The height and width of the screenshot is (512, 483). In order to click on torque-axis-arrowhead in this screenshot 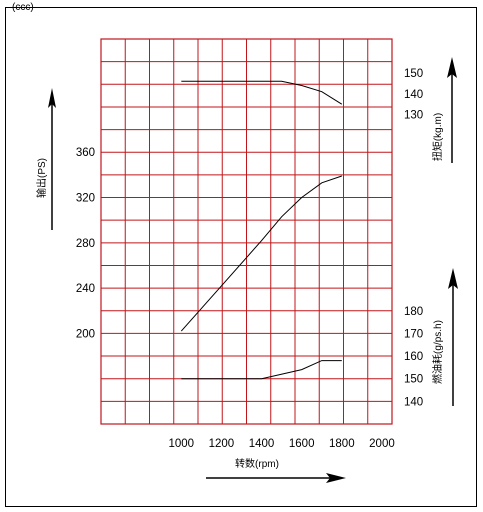, I will do `click(452, 67)`.